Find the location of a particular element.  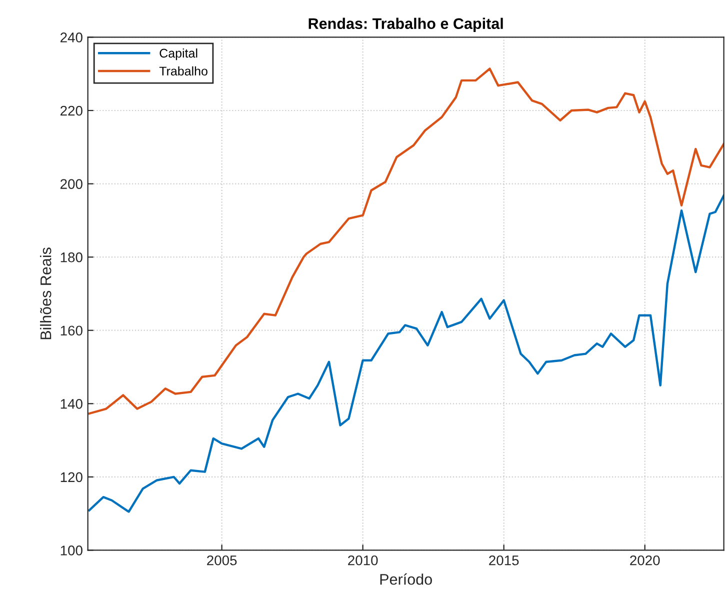

legend-label: Trabalho is located at coordinates (183, 71).